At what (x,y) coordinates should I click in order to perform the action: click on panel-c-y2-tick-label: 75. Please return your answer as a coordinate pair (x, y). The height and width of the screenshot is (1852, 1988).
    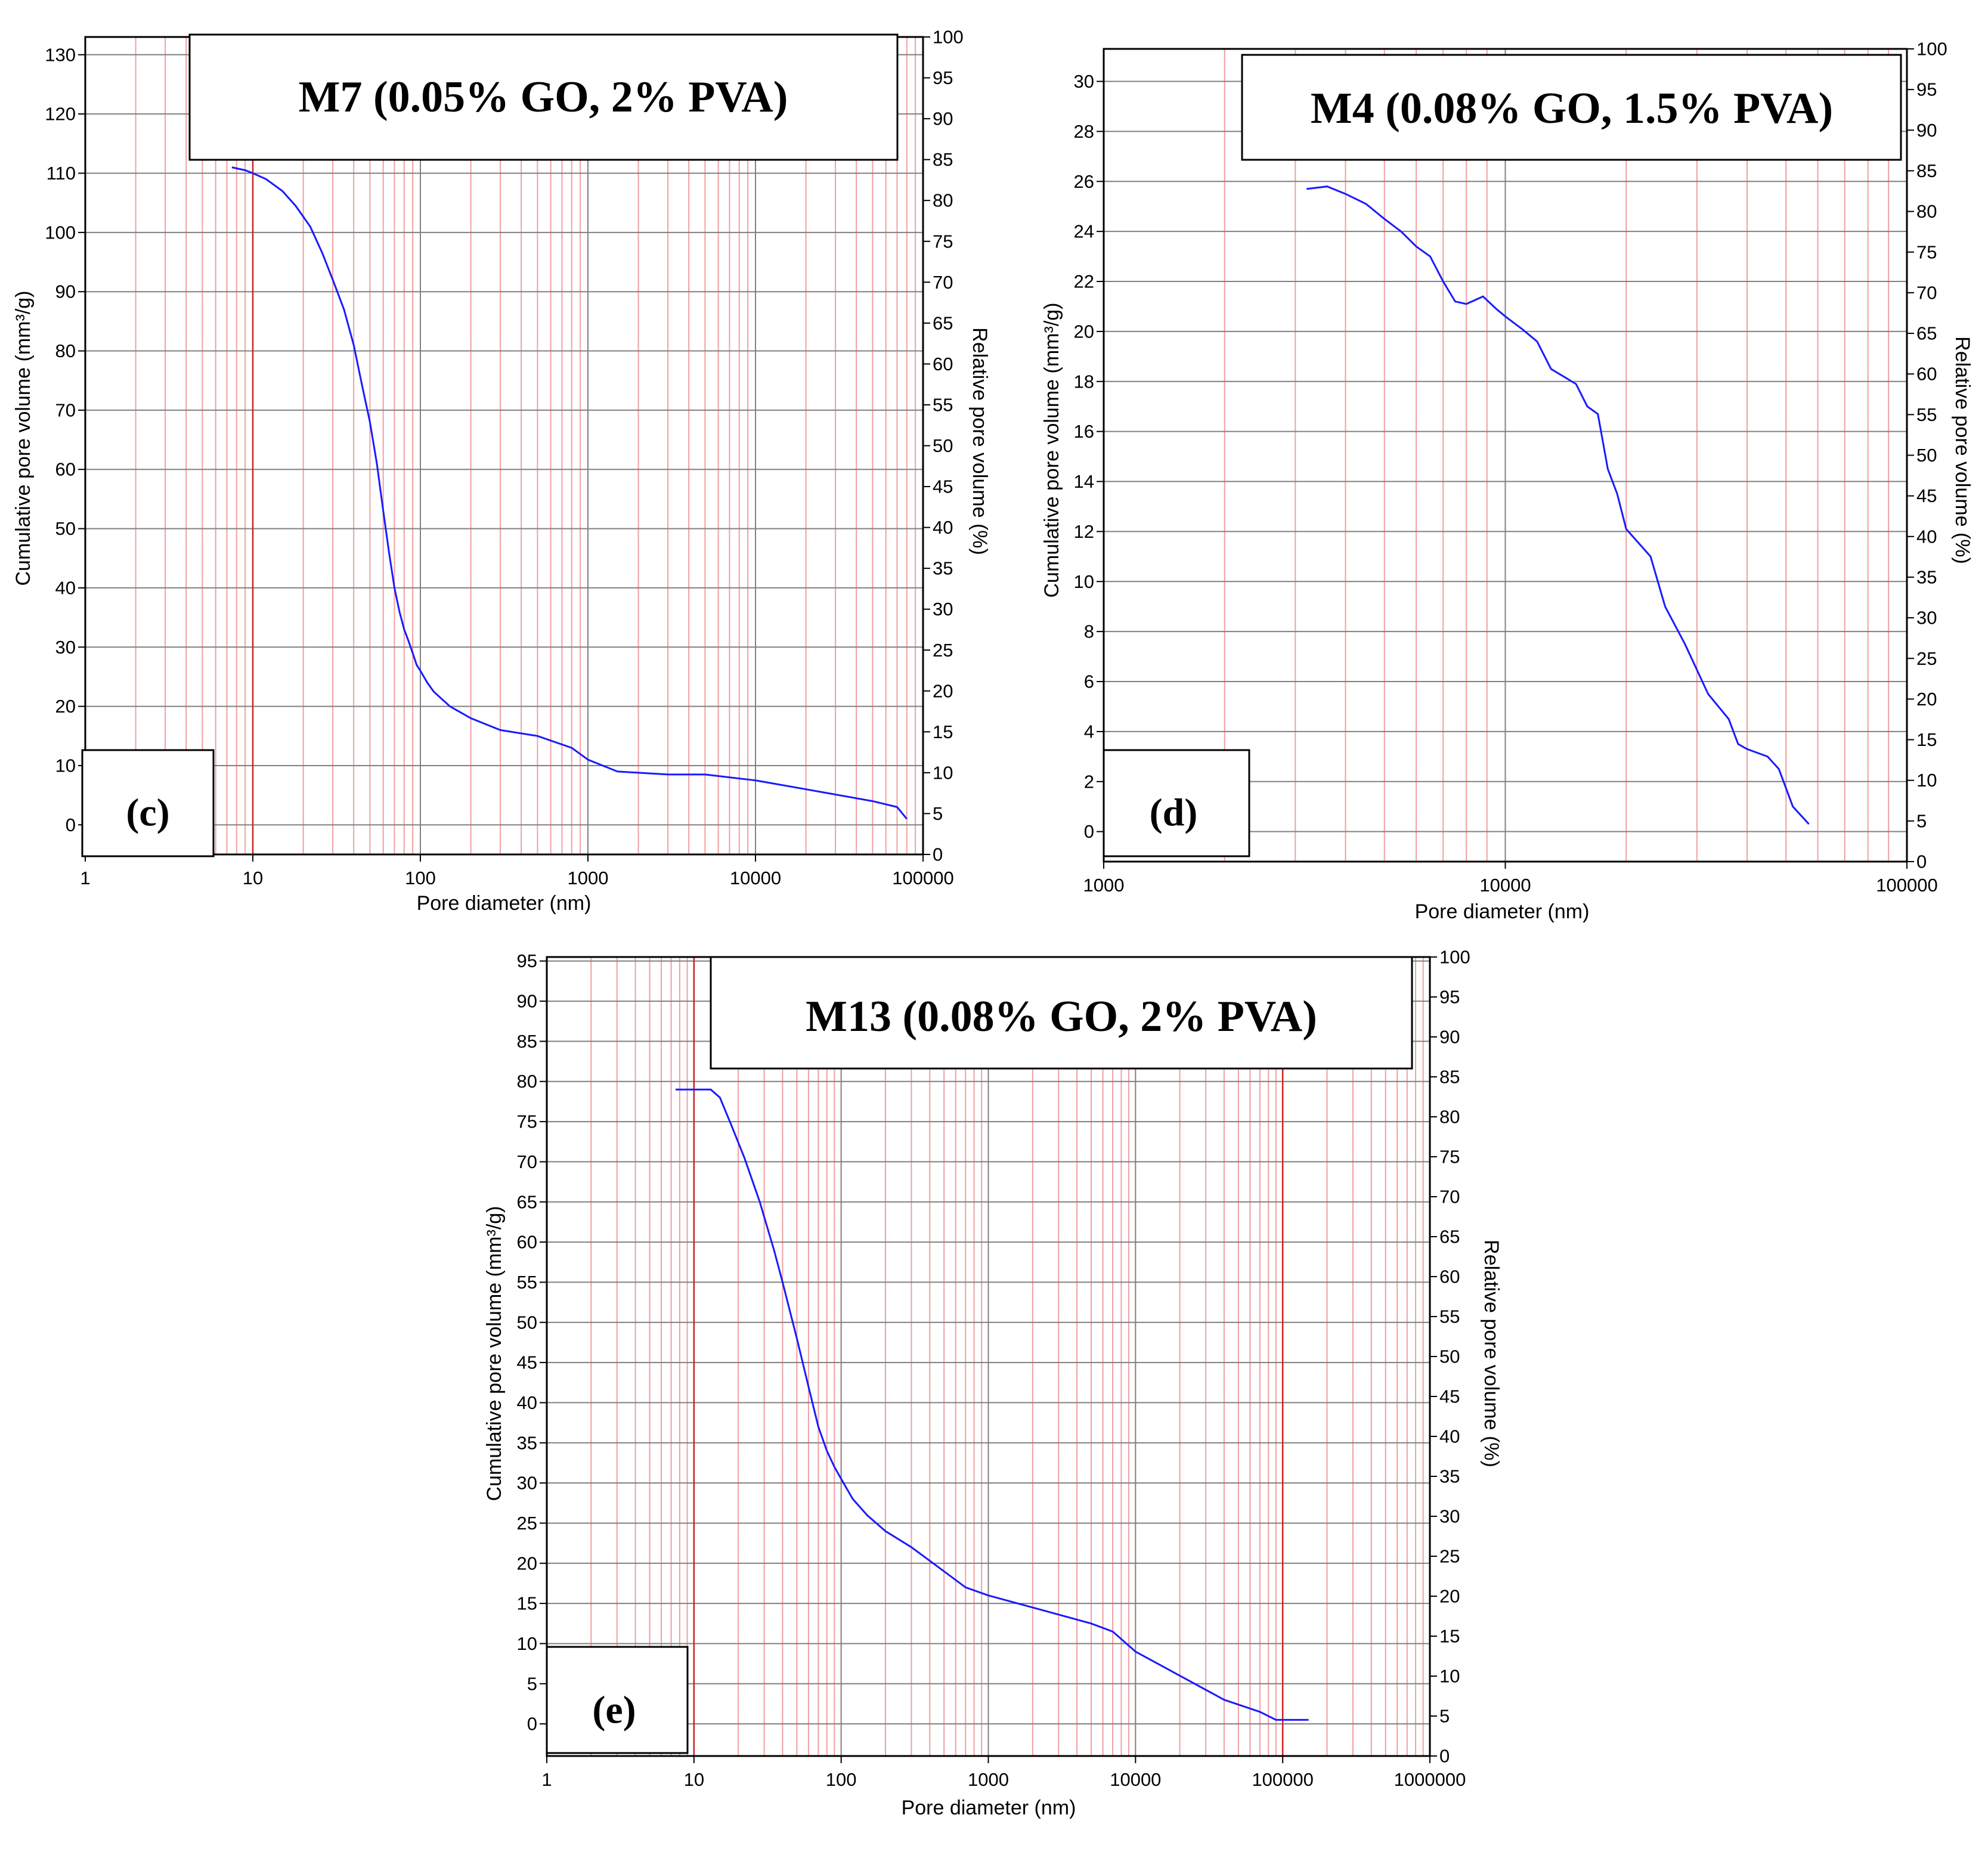
    Looking at the image, I should click on (943, 241).